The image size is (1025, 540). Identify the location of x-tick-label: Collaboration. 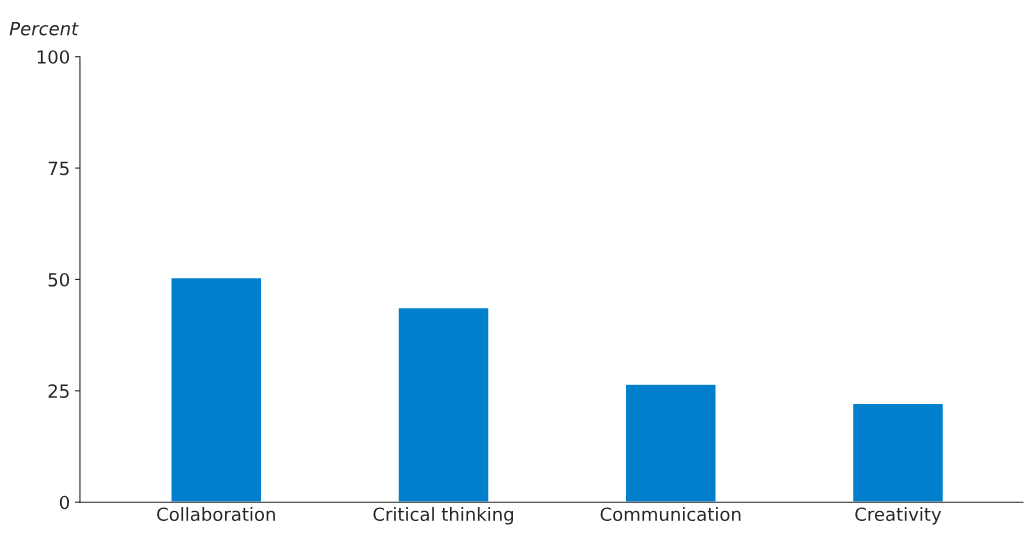
(216, 514).